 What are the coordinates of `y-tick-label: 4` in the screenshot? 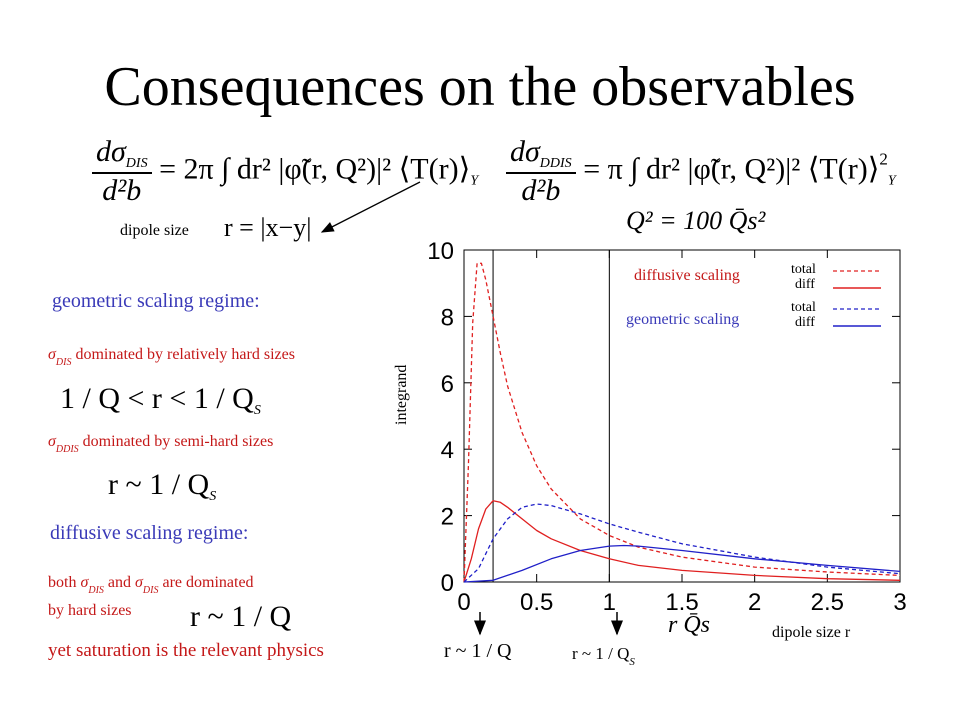 It's located at (447, 450).